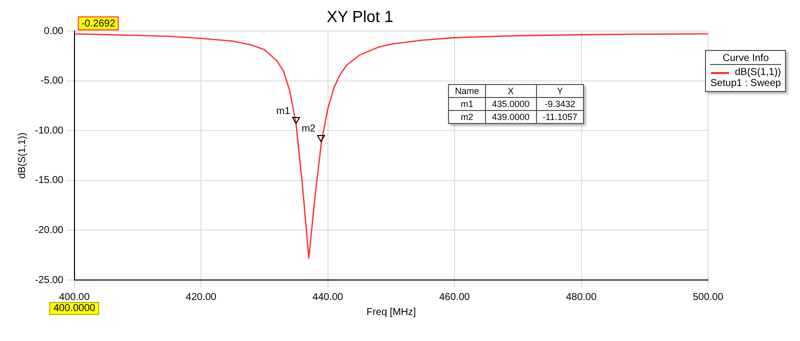 The height and width of the screenshot is (341, 800). I want to click on annotation: -0.2692, so click(98, 24).